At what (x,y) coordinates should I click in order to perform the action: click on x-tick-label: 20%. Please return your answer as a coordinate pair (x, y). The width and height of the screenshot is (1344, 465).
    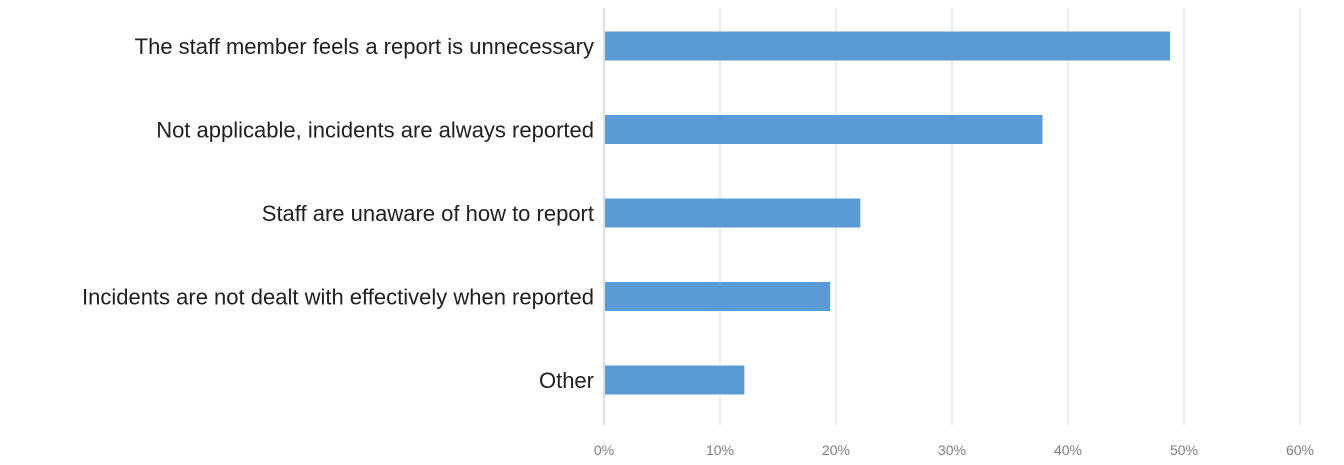
    Looking at the image, I should click on (836, 450).